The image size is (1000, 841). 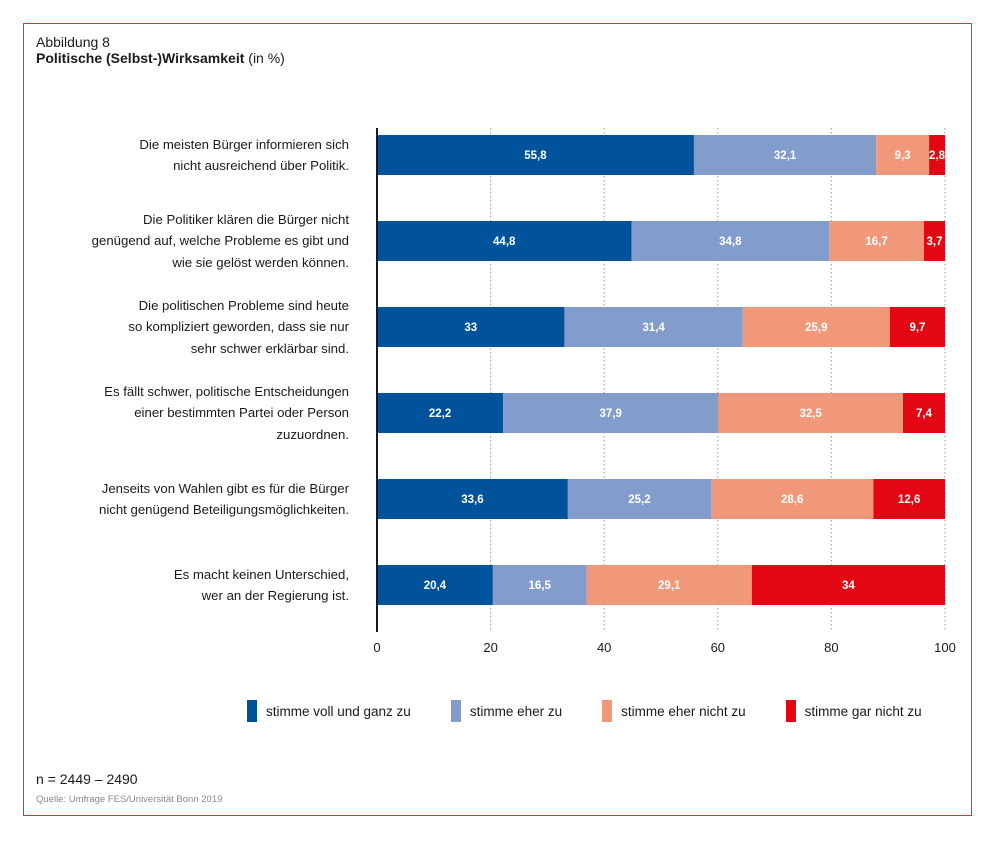 I want to click on chart-title: Politische (Selbst-)Wirksamkeit (in %), so click(x=160, y=58).